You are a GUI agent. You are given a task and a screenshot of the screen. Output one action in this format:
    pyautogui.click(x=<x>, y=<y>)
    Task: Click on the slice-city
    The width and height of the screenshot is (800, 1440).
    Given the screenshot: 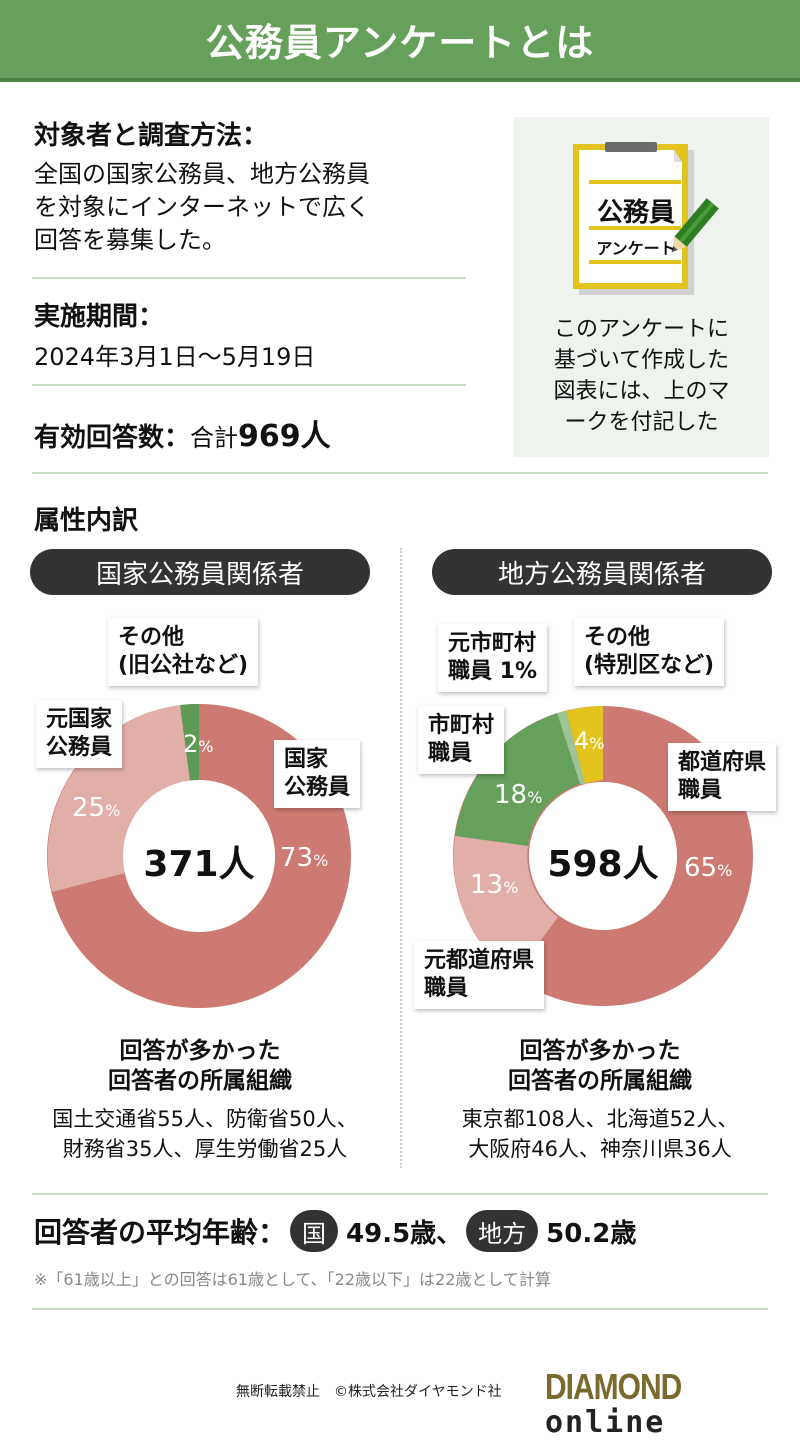 What is the action you would take?
    pyautogui.click(x=517, y=779)
    